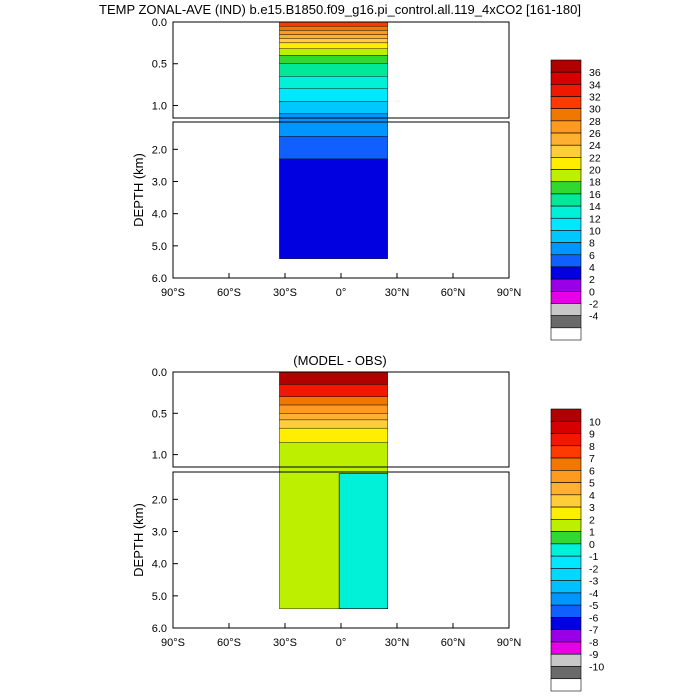  Describe the element at coordinates (363, 541) in the screenshot. I see `data-region-east` at that location.